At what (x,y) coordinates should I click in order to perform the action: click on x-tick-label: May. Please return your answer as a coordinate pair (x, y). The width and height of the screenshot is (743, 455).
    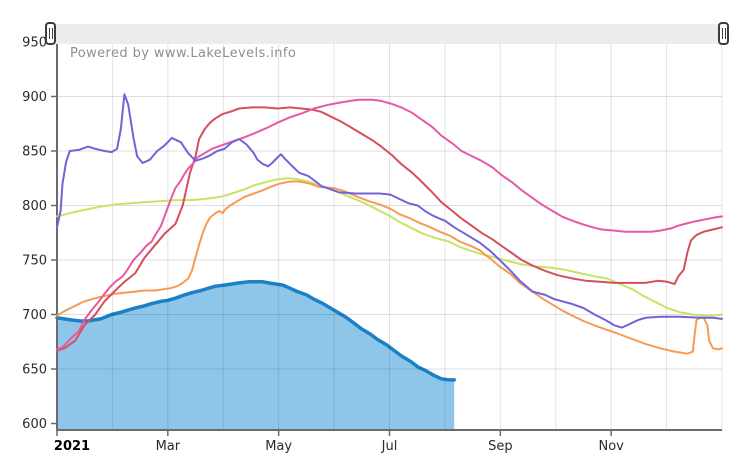
    Looking at the image, I should click on (278, 446).